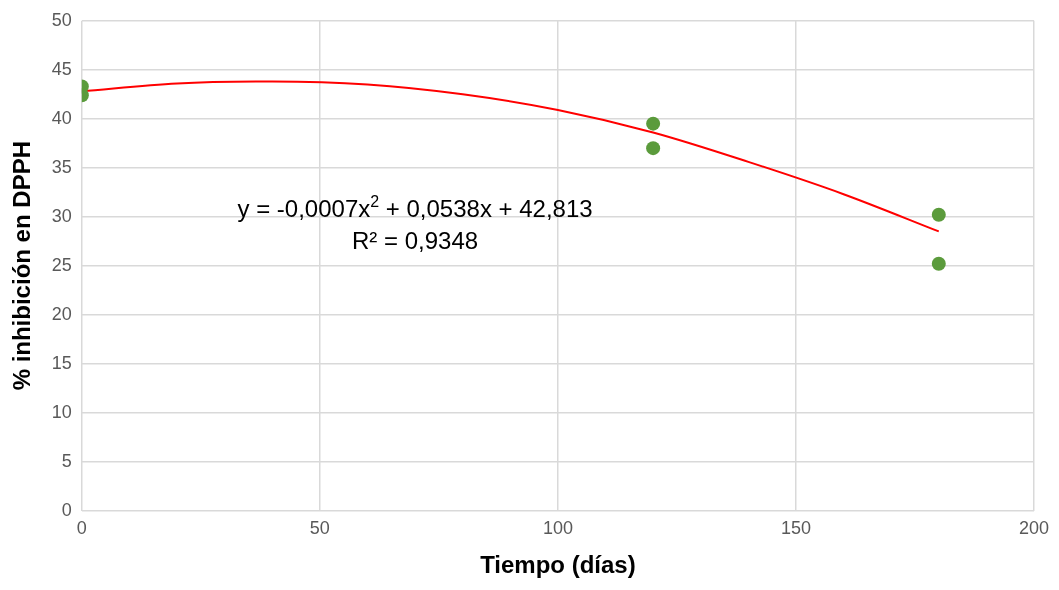 The image size is (1059, 590). Describe the element at coordinates (61, 215) in the screenshot. I see `y-tick-label: 30` at that location.